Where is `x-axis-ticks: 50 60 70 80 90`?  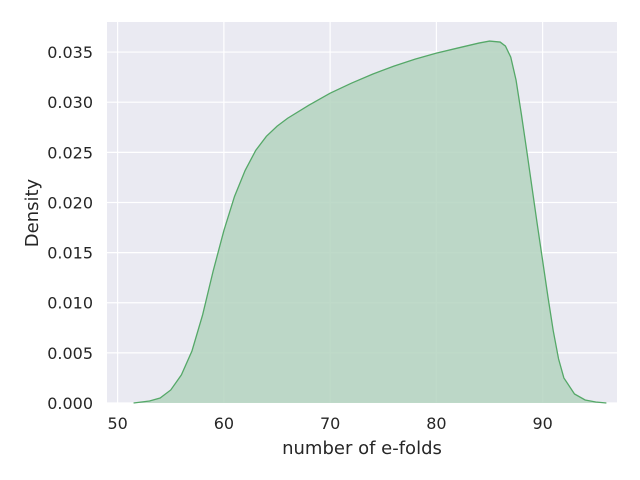 x-axis-ticks: 50 60 70 80 90 is located at coordinates (329, 423).